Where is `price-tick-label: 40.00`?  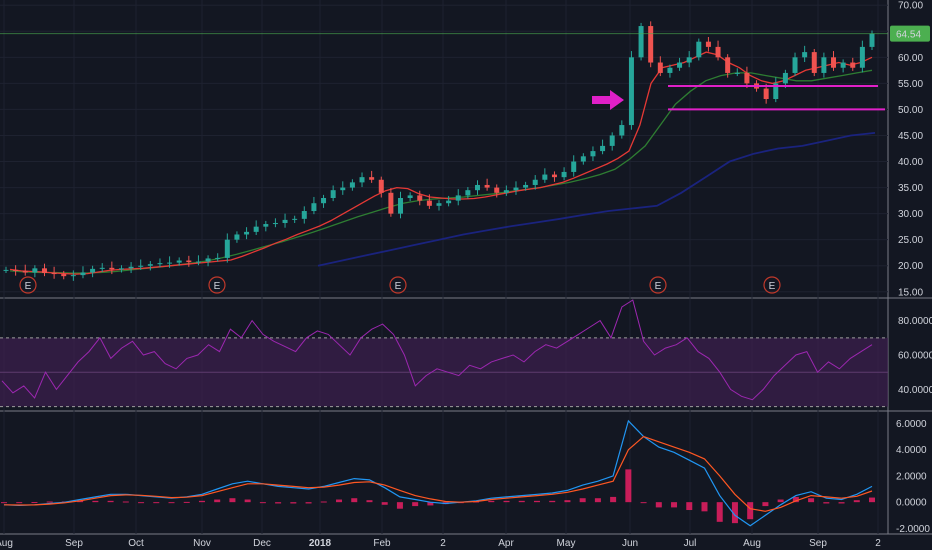
price-tick-label: 40.00 is located at coordinates (910, 162).